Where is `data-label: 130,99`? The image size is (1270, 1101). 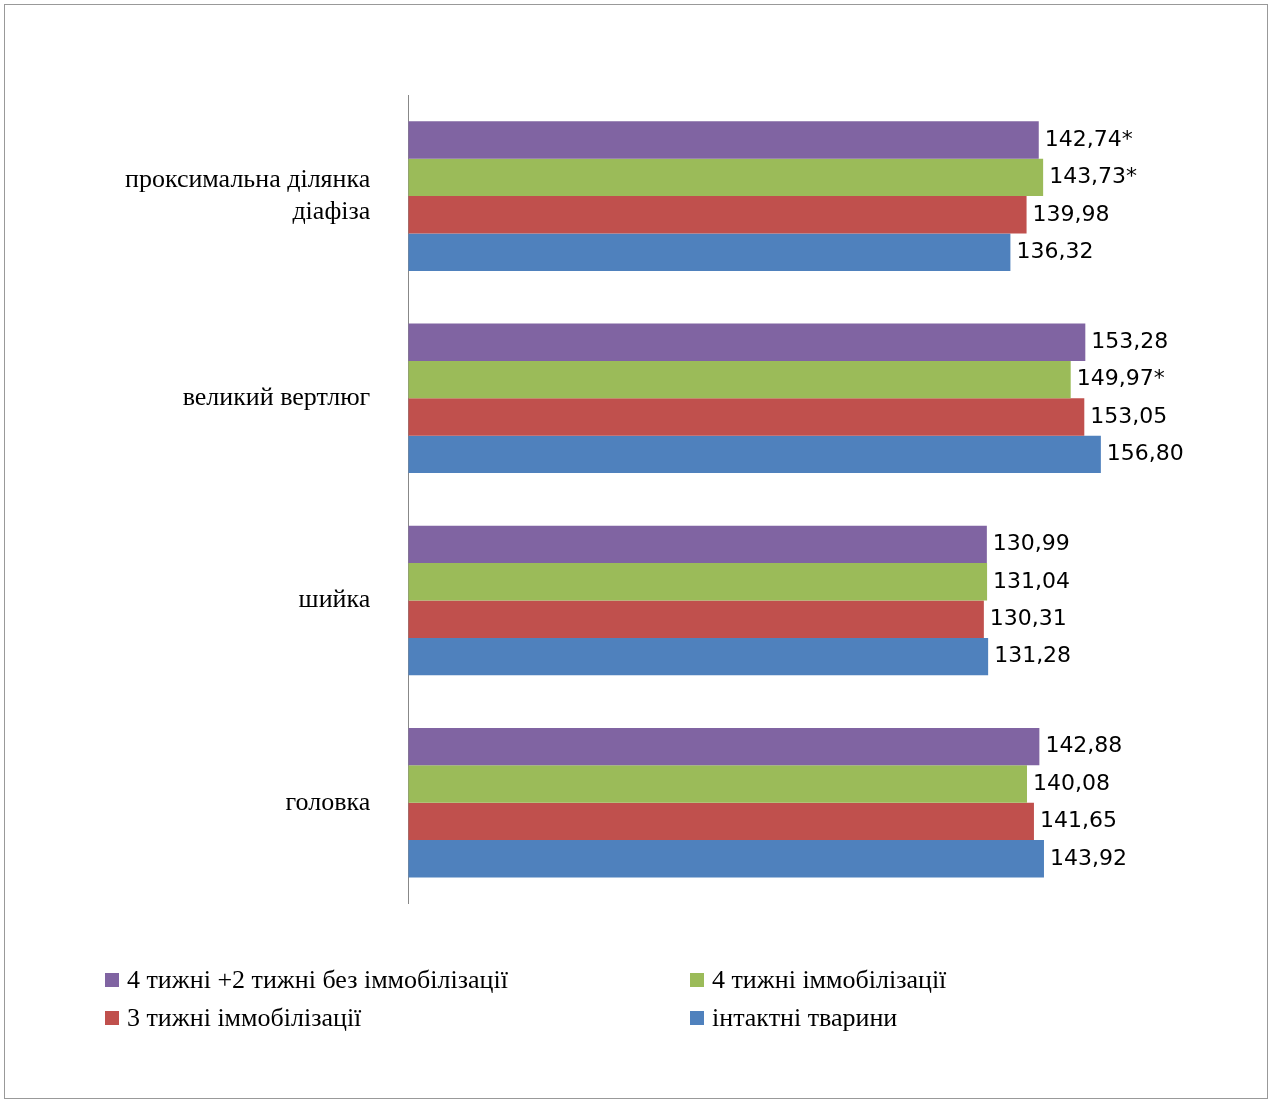 data-label: 130,99 is located at coordinates (1031, 543).